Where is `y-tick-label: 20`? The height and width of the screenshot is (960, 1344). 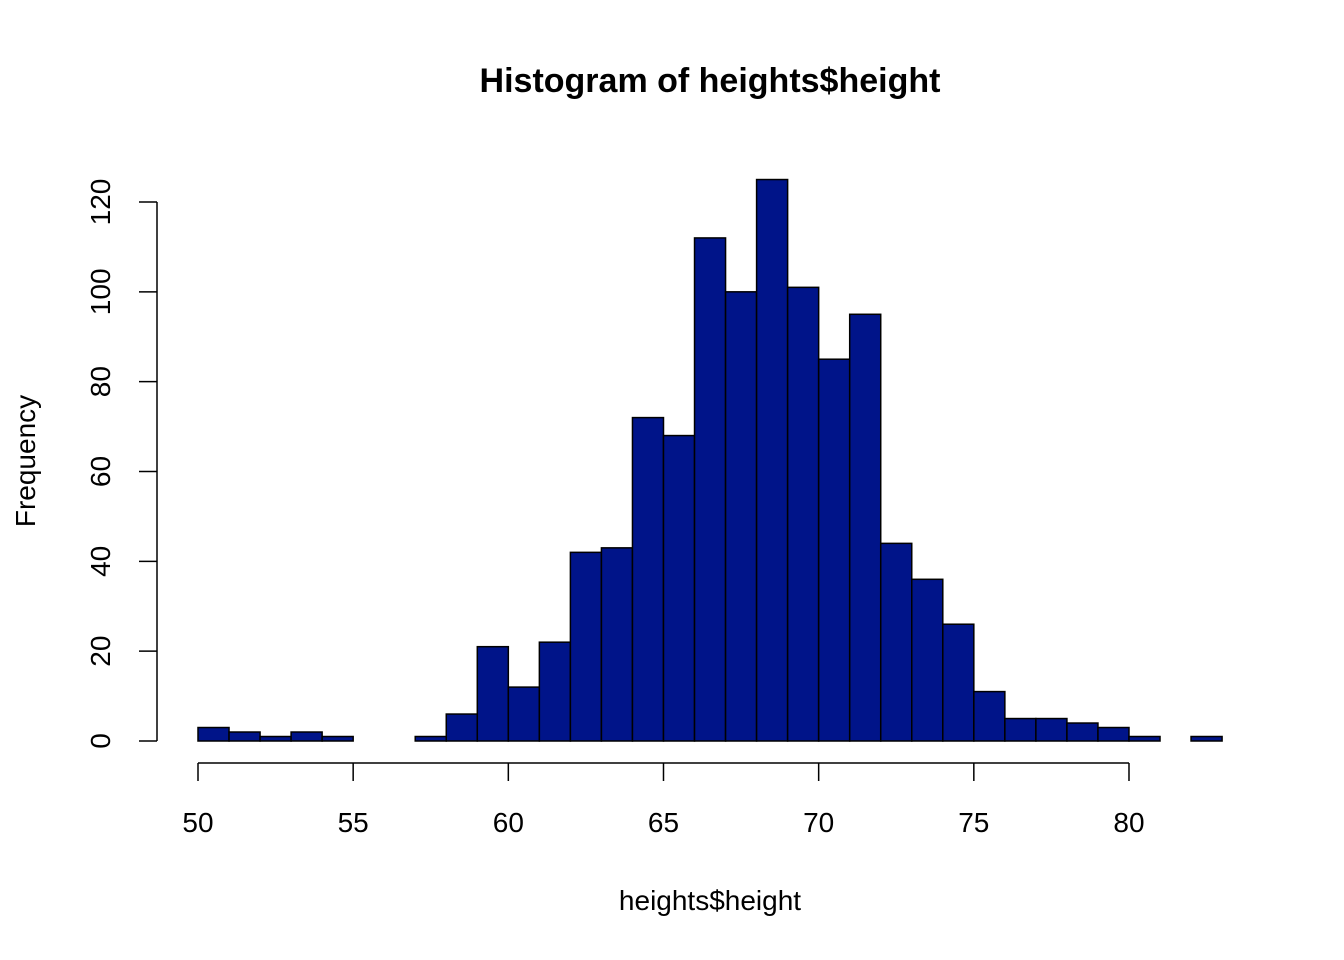
y-tick-label: 20 is located at coordinates (100, 651).